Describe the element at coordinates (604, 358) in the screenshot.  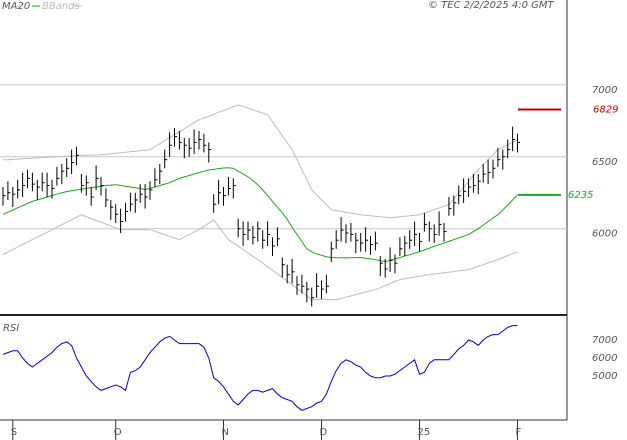
I see `rsi-tick-label: 6000` at that location.